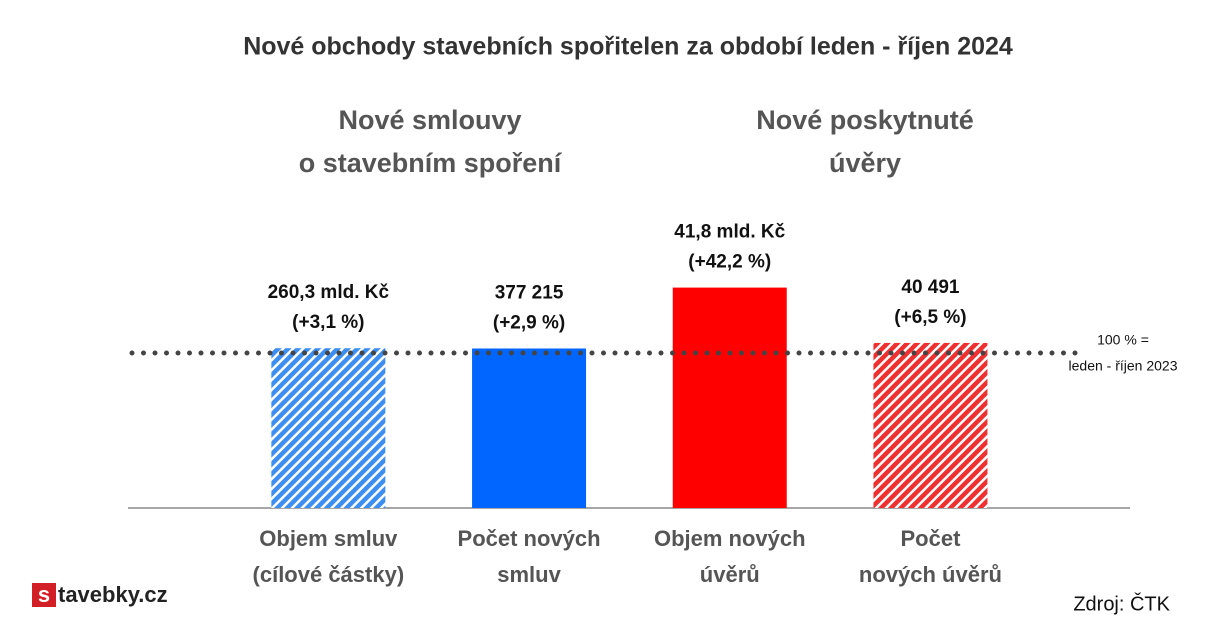 The width and height of the screenshot is (1215, 638). What do you see at coordinates (930, 287) in the screenshot?
I see `bar-total-label: 40 491` at bounding box center [930, 287].